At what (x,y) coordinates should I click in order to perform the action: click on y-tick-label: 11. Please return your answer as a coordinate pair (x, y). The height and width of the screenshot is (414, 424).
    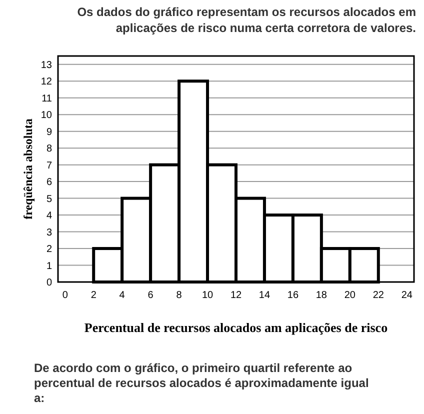
    Looking at the image, I should click on (47, 98).